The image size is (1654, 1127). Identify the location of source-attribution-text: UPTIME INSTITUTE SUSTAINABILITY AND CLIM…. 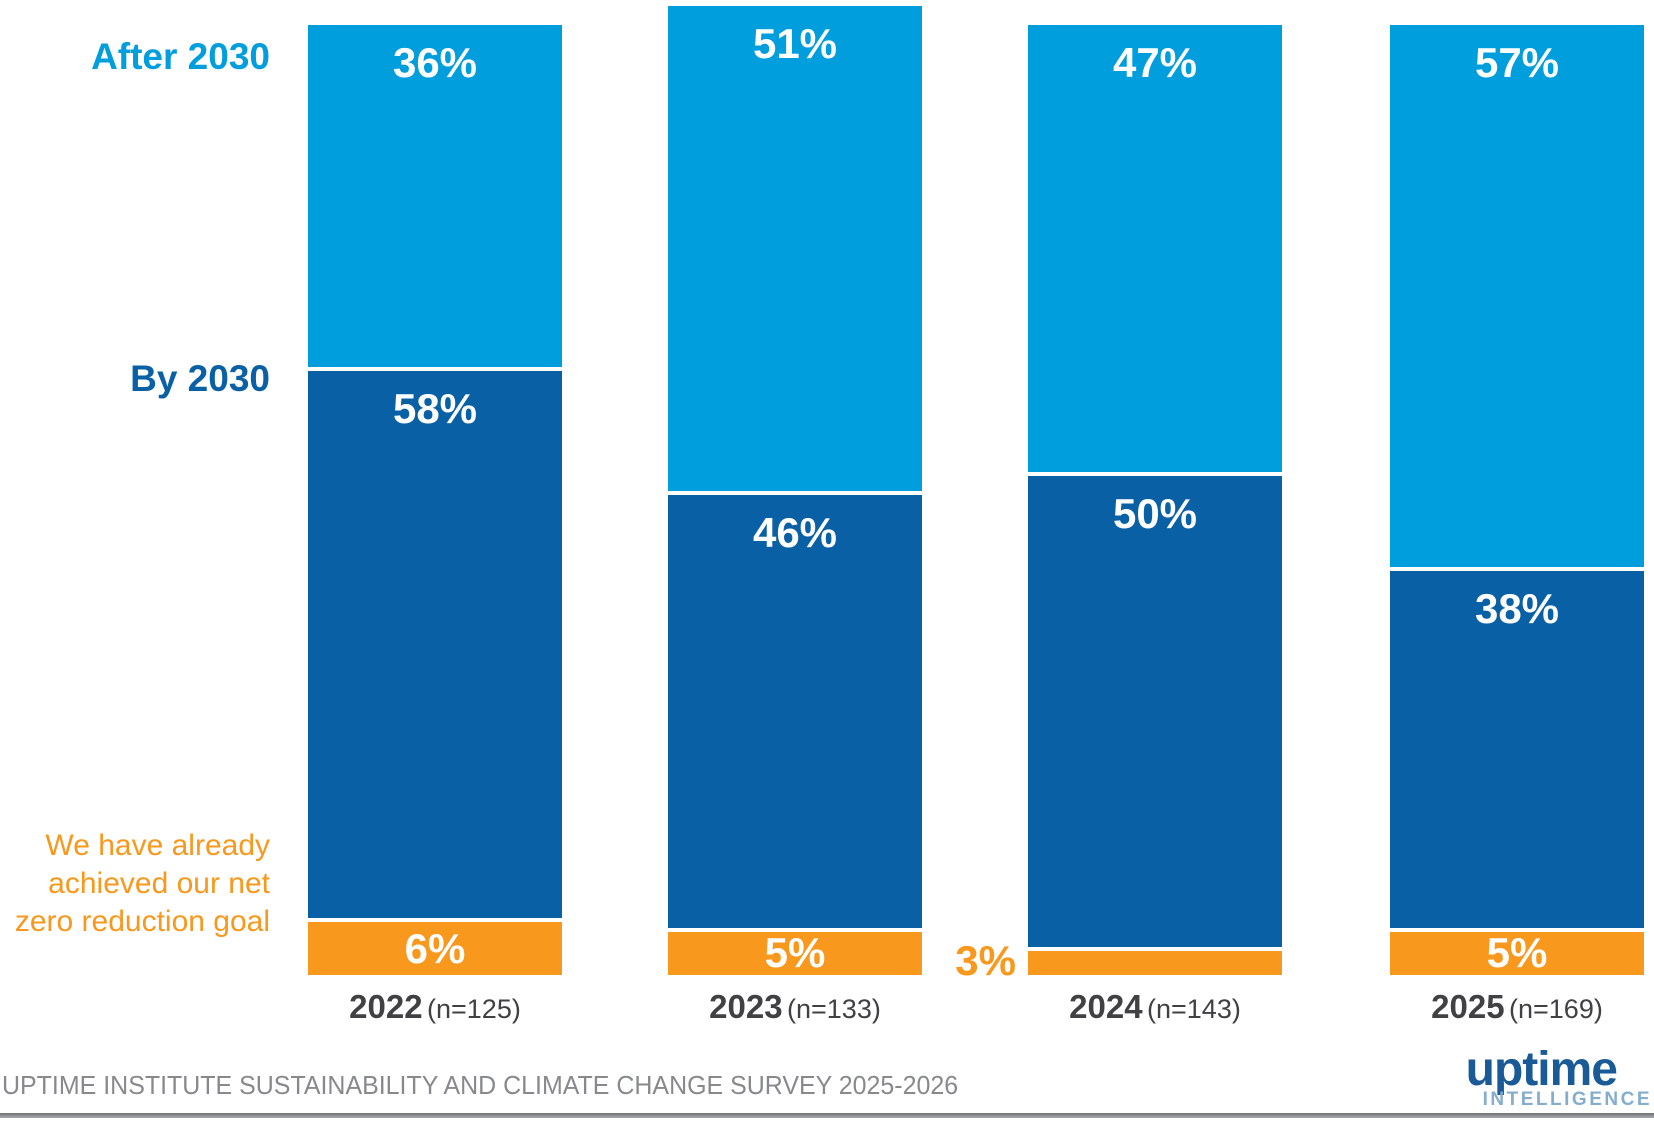
(480, 1085).